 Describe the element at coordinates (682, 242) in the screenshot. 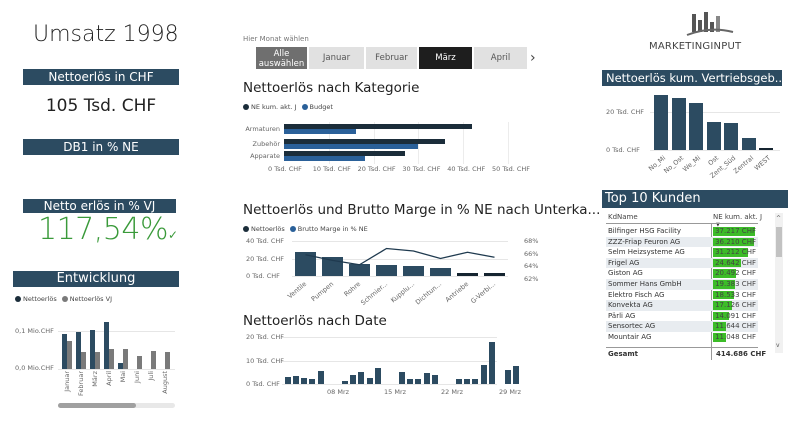

I see `table-row: ZZZ-Friap Feuron AG 36.210 CHF` at that location.